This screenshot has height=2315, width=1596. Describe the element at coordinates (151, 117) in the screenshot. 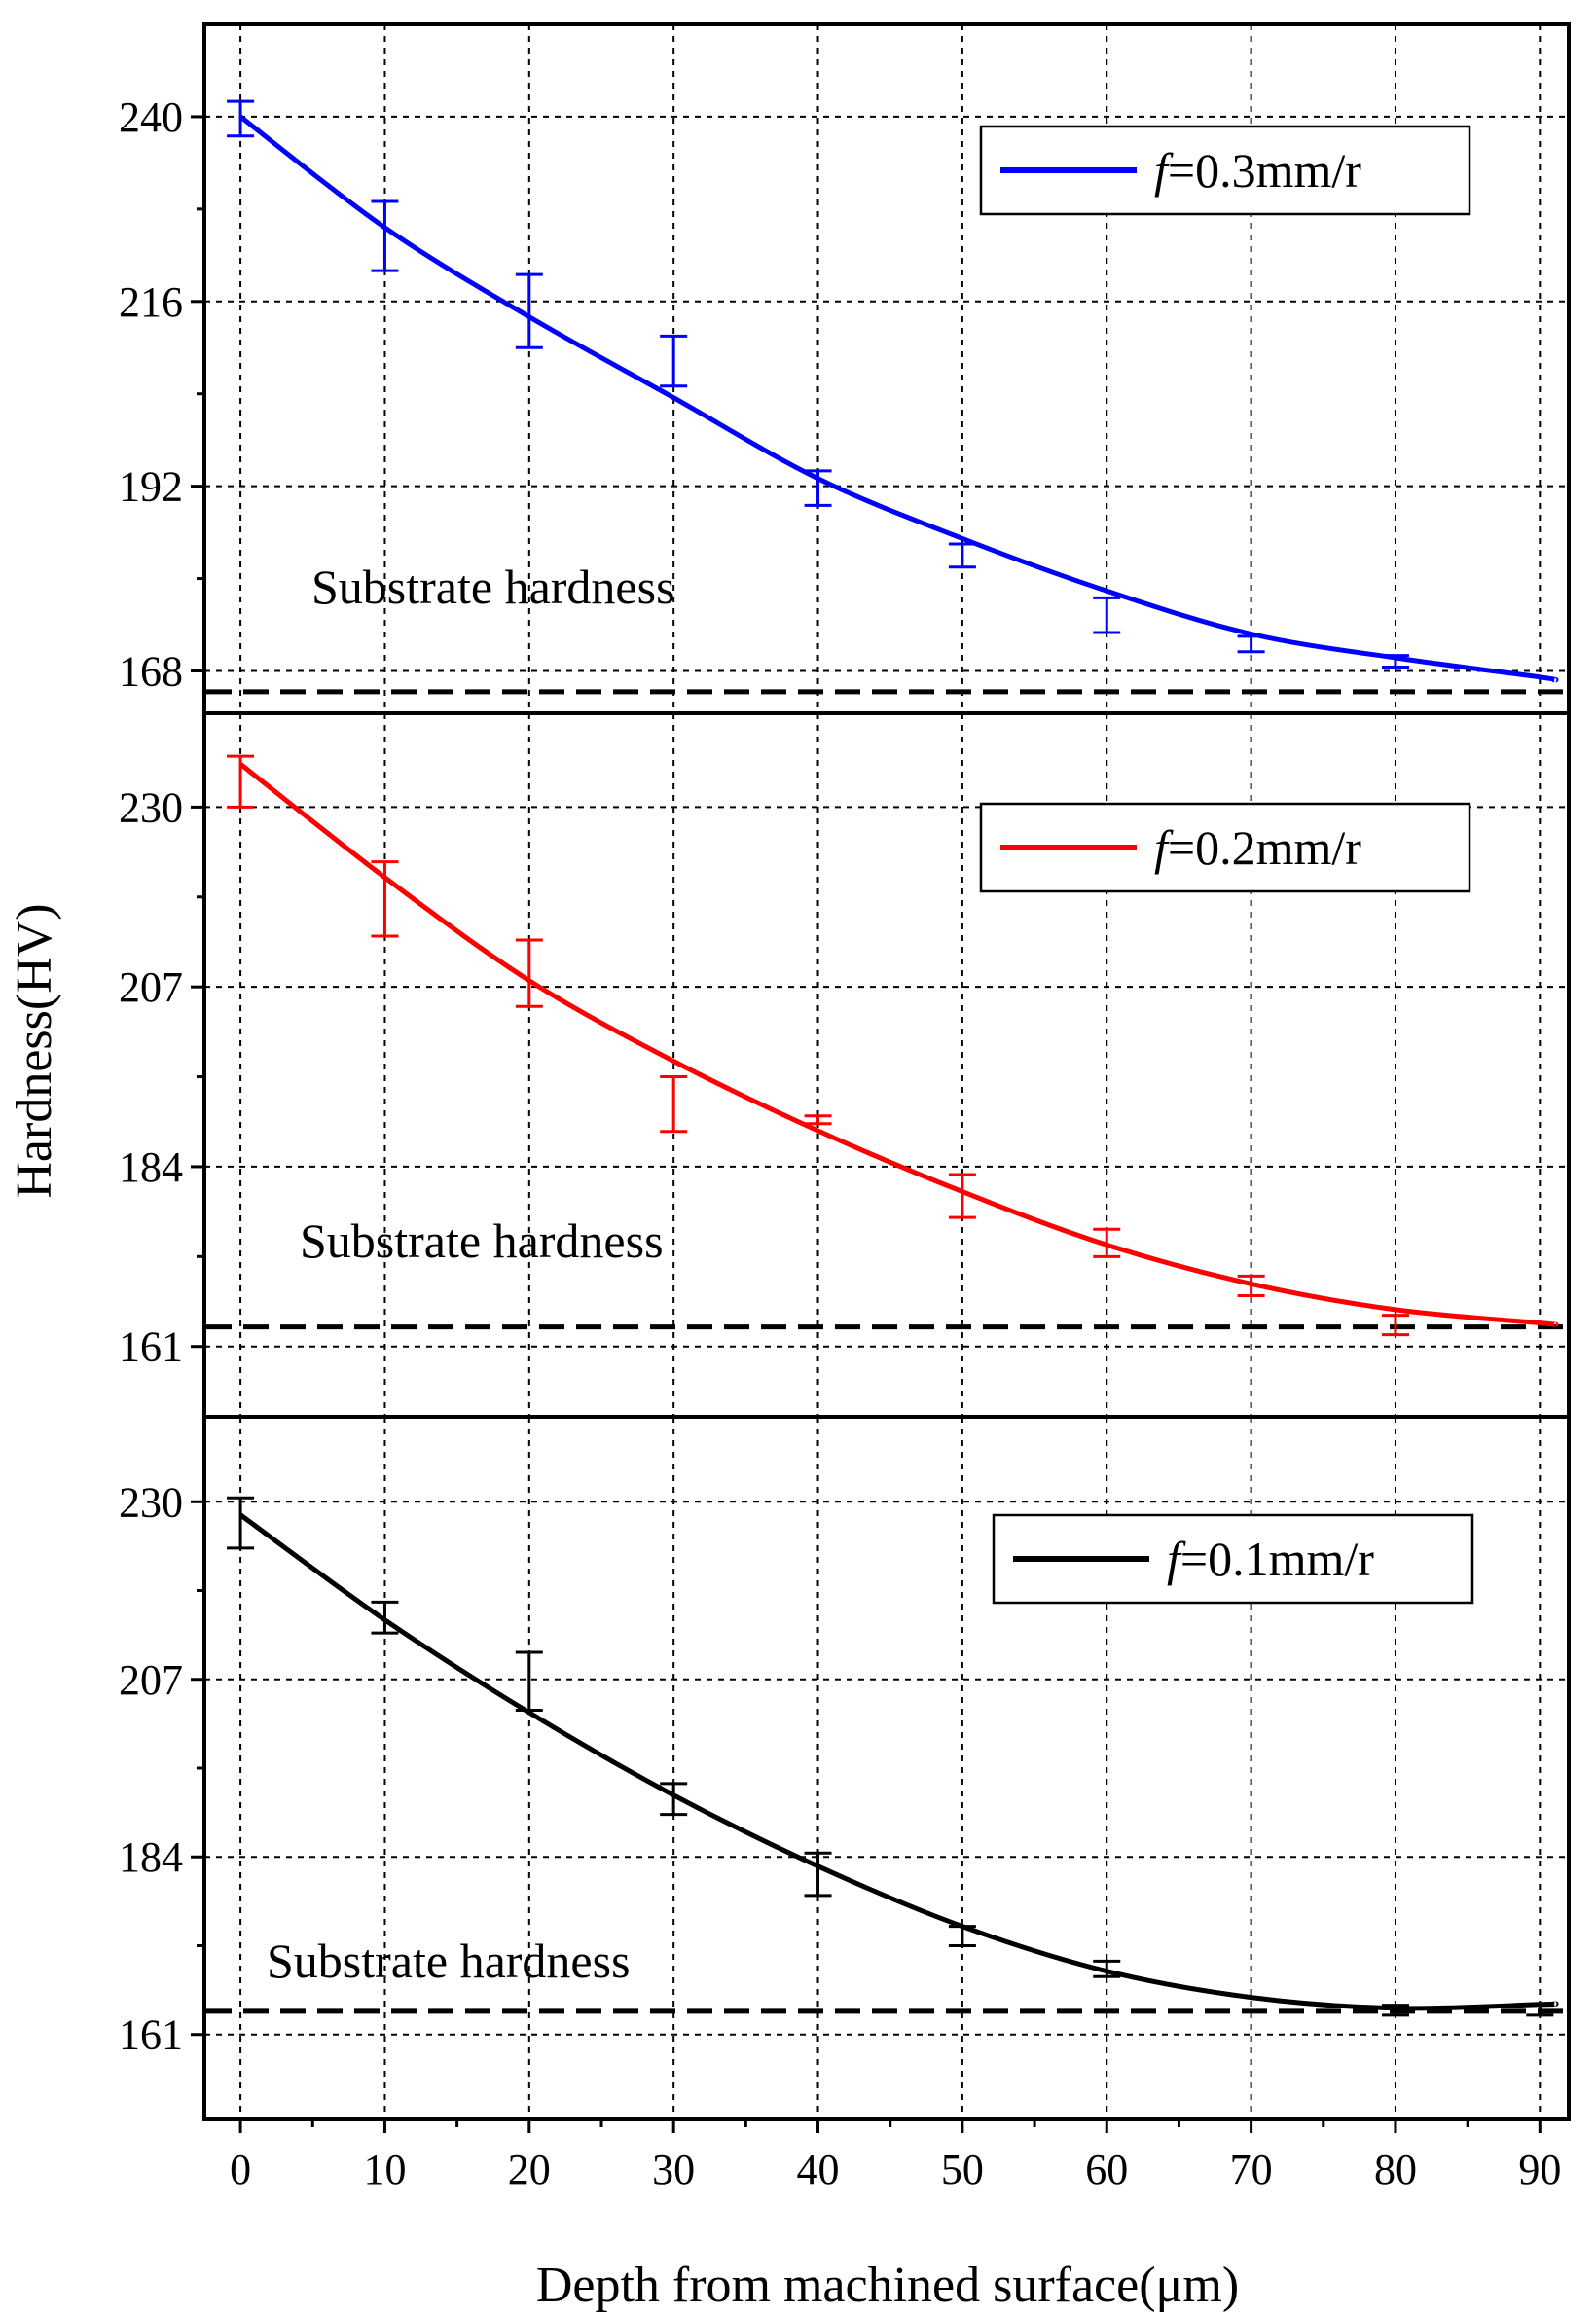

I see `y-tick-label: 240` at that location.